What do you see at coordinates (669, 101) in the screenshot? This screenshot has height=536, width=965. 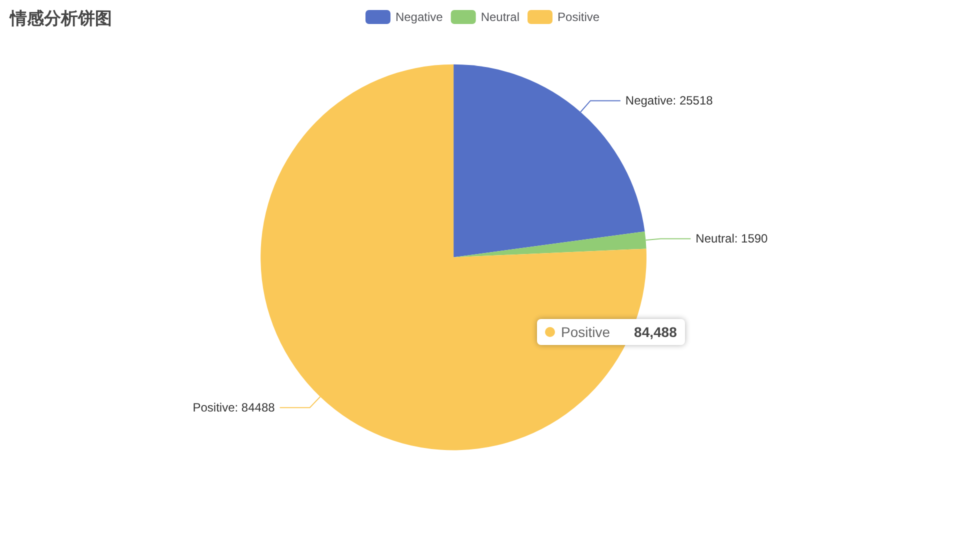 I see `data-label: Negative: 25518` at bounding box center [669, 101].